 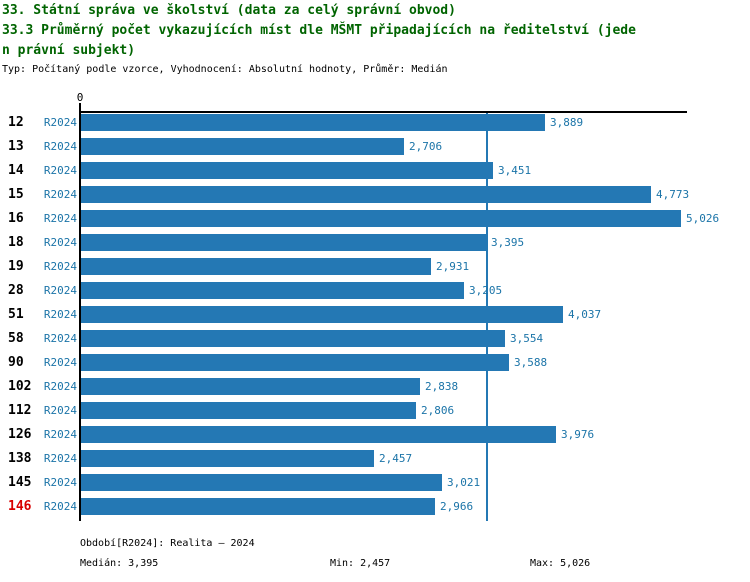 What do you see at coordinates (69, 50) in the screenshot?
I see `chart-title-line-2: n právní subjekt)` at bounding box center [69, 50].